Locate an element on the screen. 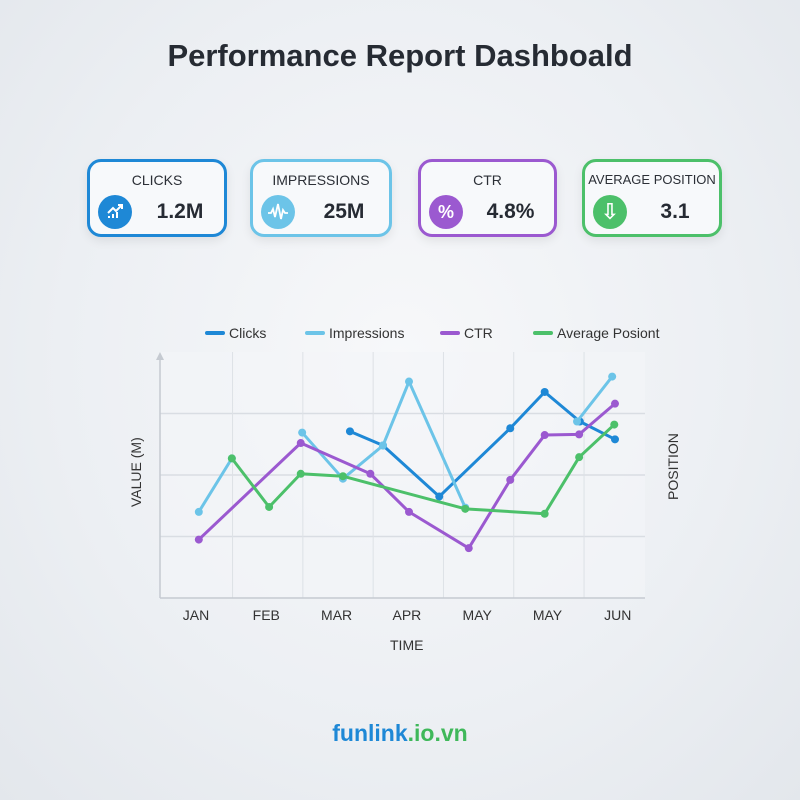 This screenshot has height=800, width=800. average-position-card: AVERAGE POSITION ⇩ 3.1 is located at coordinates (652, 198).